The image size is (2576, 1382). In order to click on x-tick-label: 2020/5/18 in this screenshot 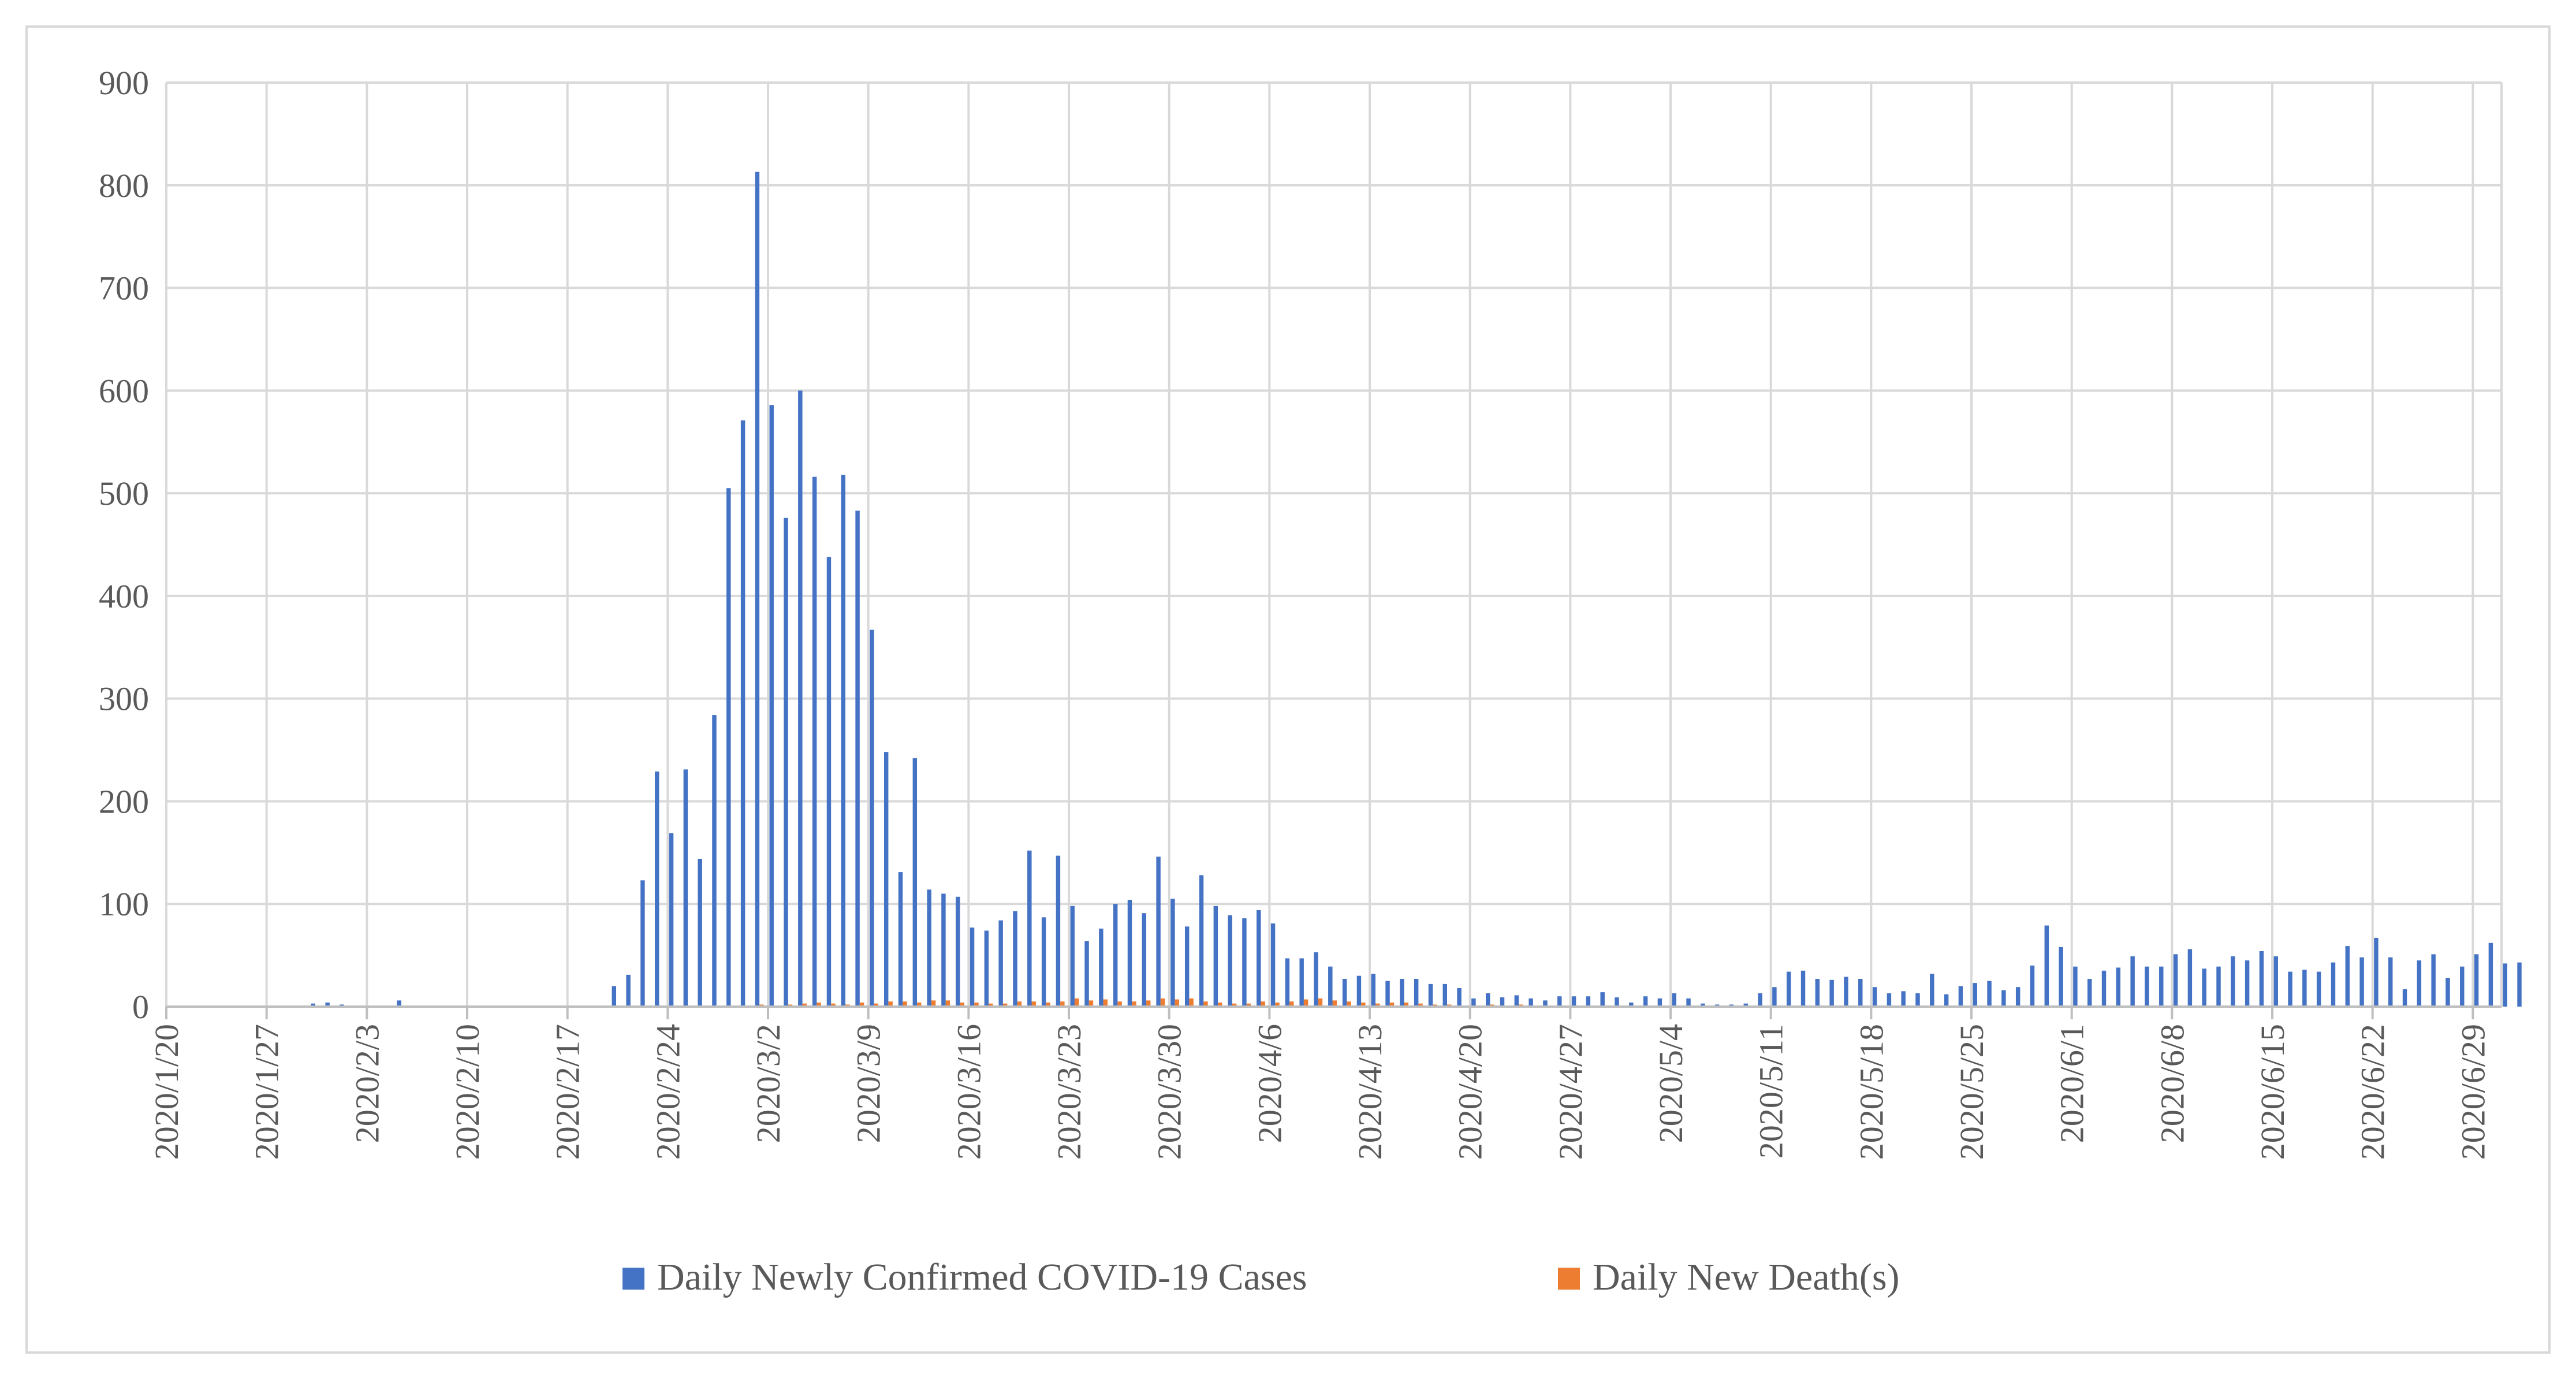, I will do `click(1871, 1092)`.